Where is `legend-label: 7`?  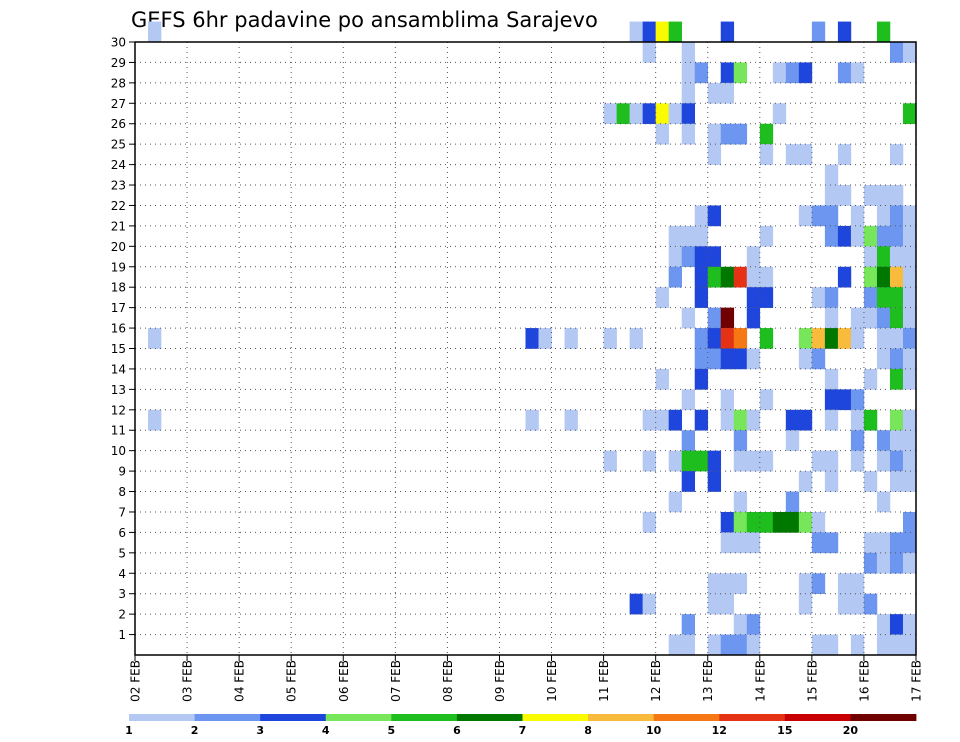 legend-label: 7 is located at coordinates (523, 730).